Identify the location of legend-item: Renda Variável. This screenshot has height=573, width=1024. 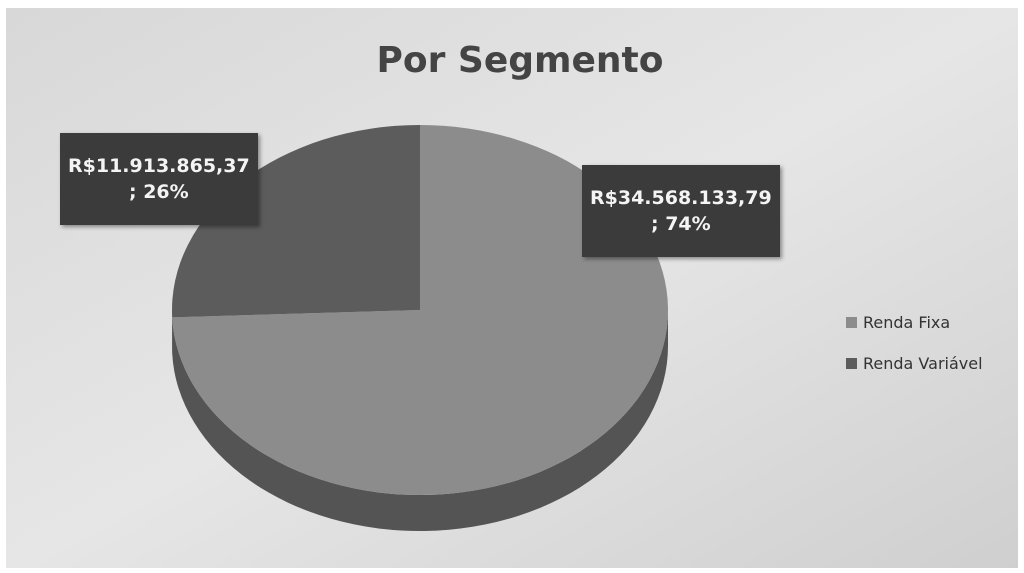
(914, 363).